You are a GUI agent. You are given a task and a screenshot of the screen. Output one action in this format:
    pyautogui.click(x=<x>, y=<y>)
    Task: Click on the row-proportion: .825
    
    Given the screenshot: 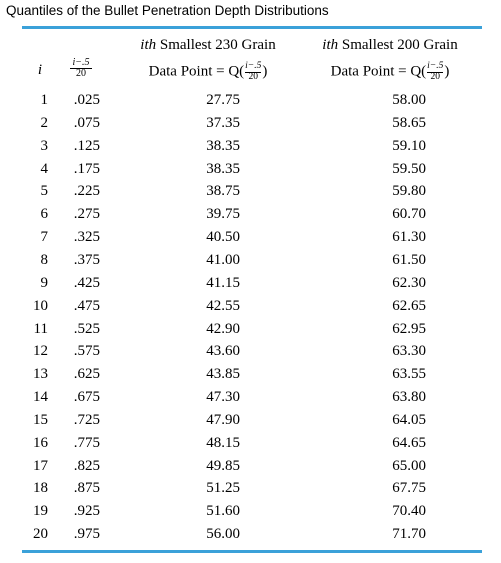 What is the action you would take?
    pyautogui.click(x=80, y=466)
    